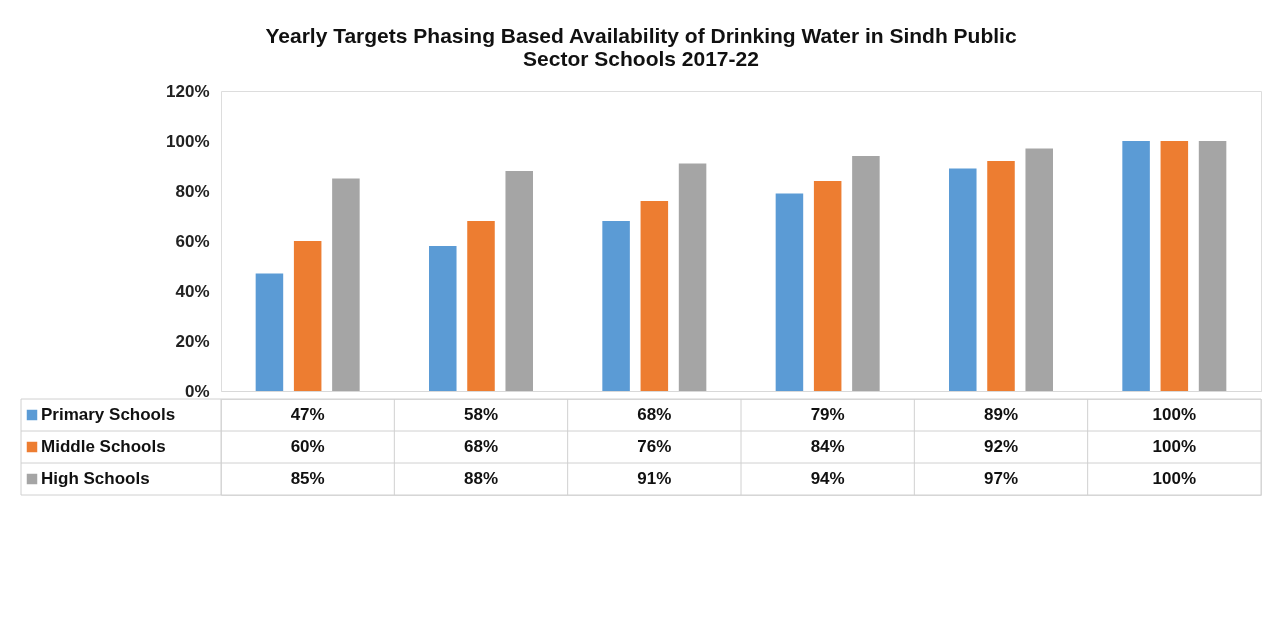  What do you see at coordinates (1001, 446) in the screenshot?
I see `data-label: 92%` at bounding box center [1001, 446].